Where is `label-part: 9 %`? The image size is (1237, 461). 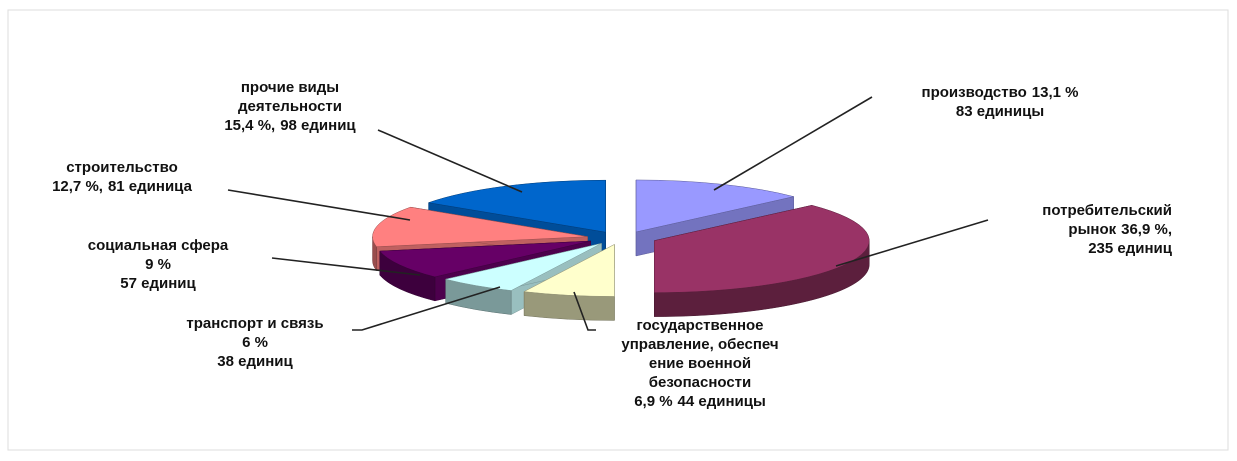
label-part: 9 % is located at coordinates (158, 264).